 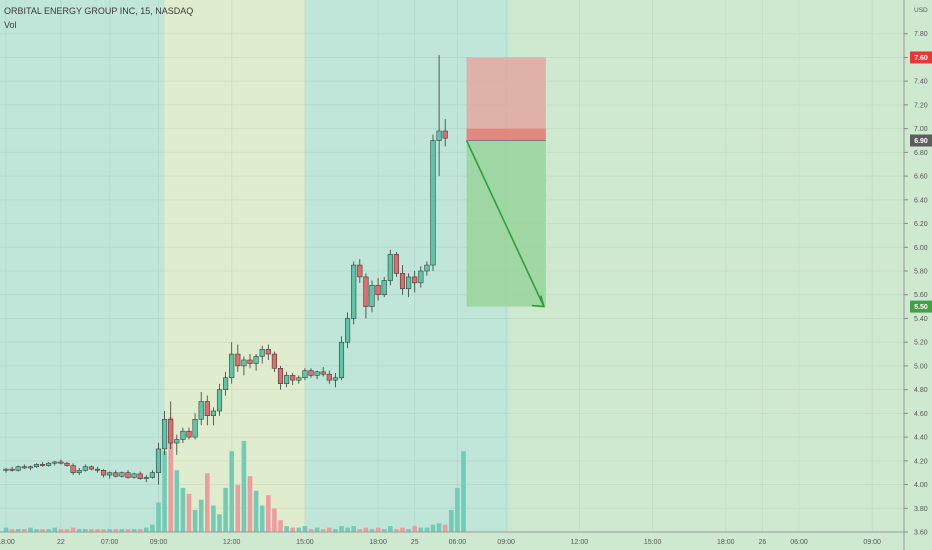 I want to click on time-tick-label: 07:00, so click(x=110, y=542).